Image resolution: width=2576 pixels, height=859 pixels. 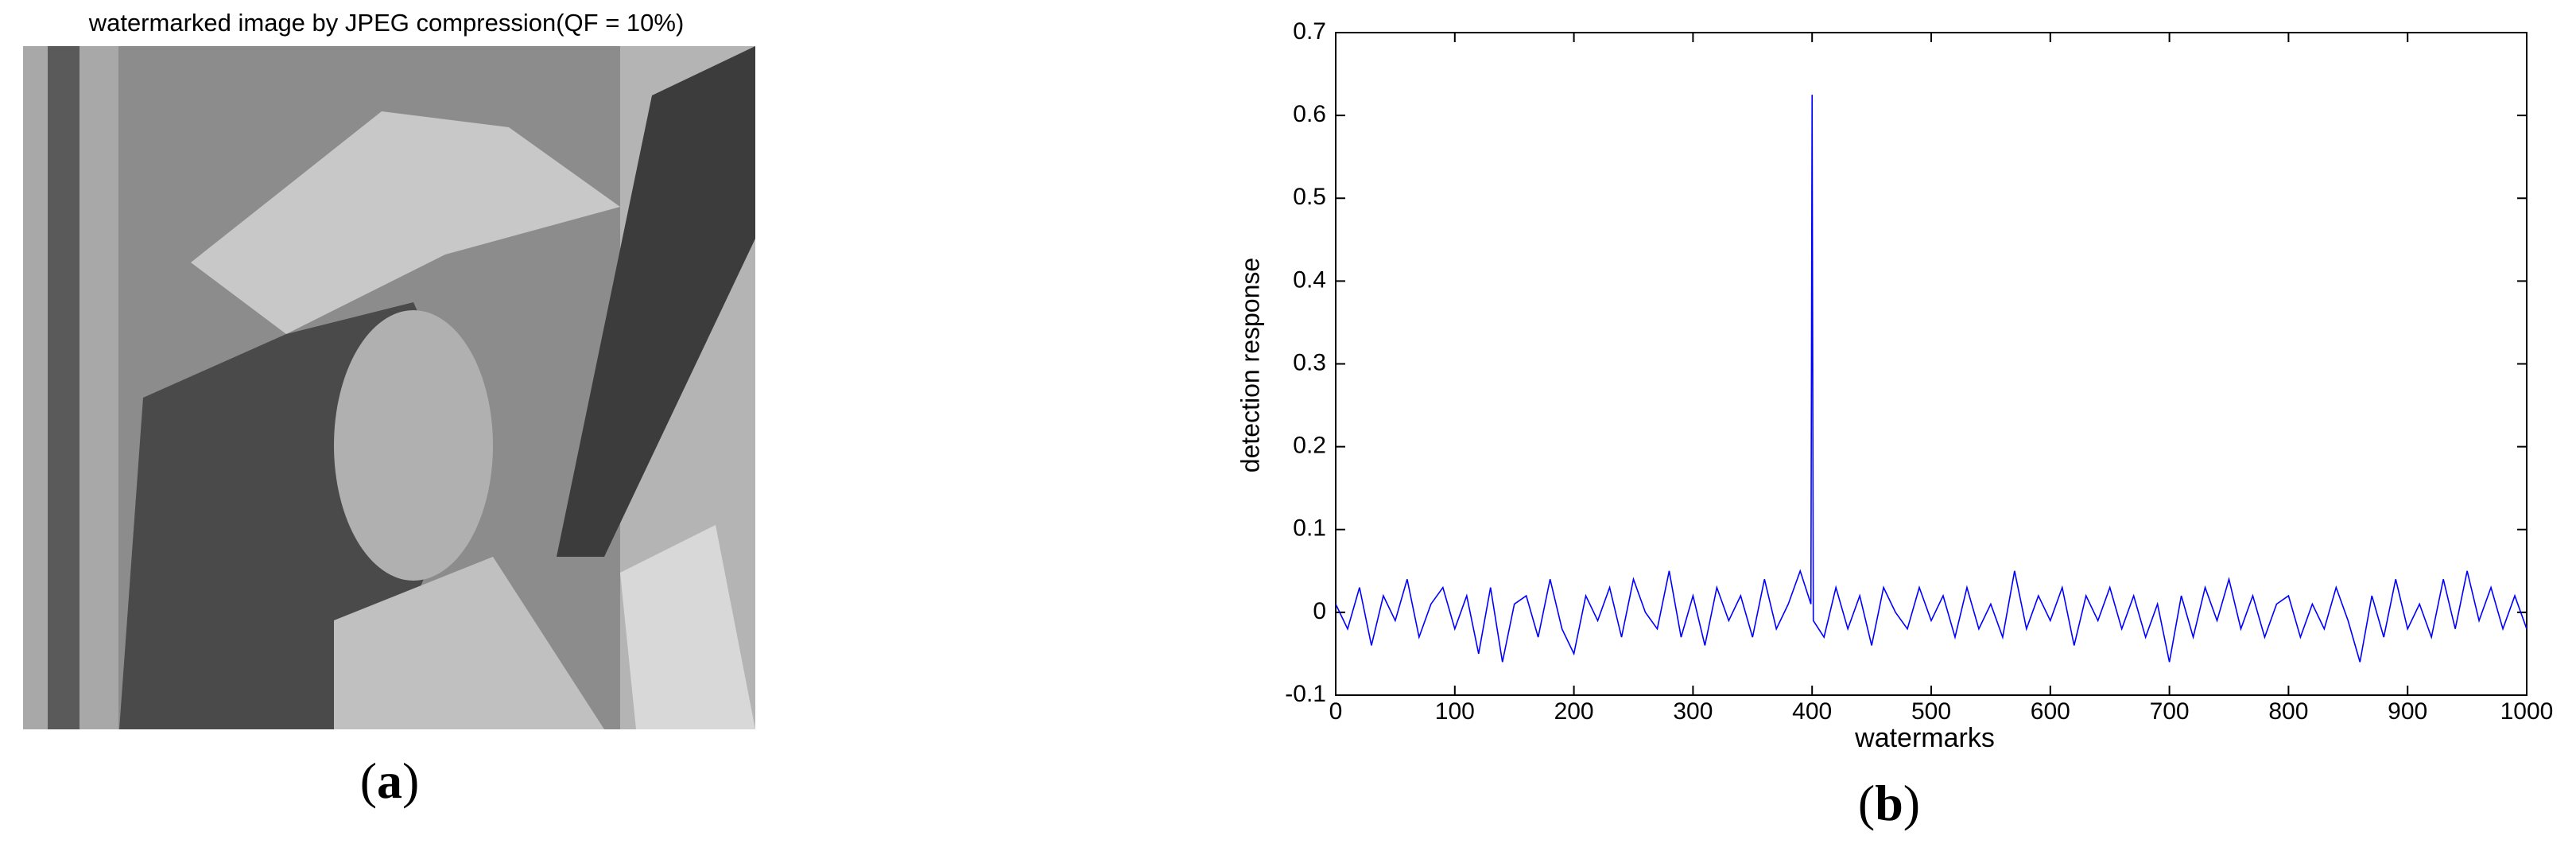 What do you see at coordinates (1309, 197) in the screenshot?
I see `y-tick-label: 0.5` at bounding box center [1309, 197].